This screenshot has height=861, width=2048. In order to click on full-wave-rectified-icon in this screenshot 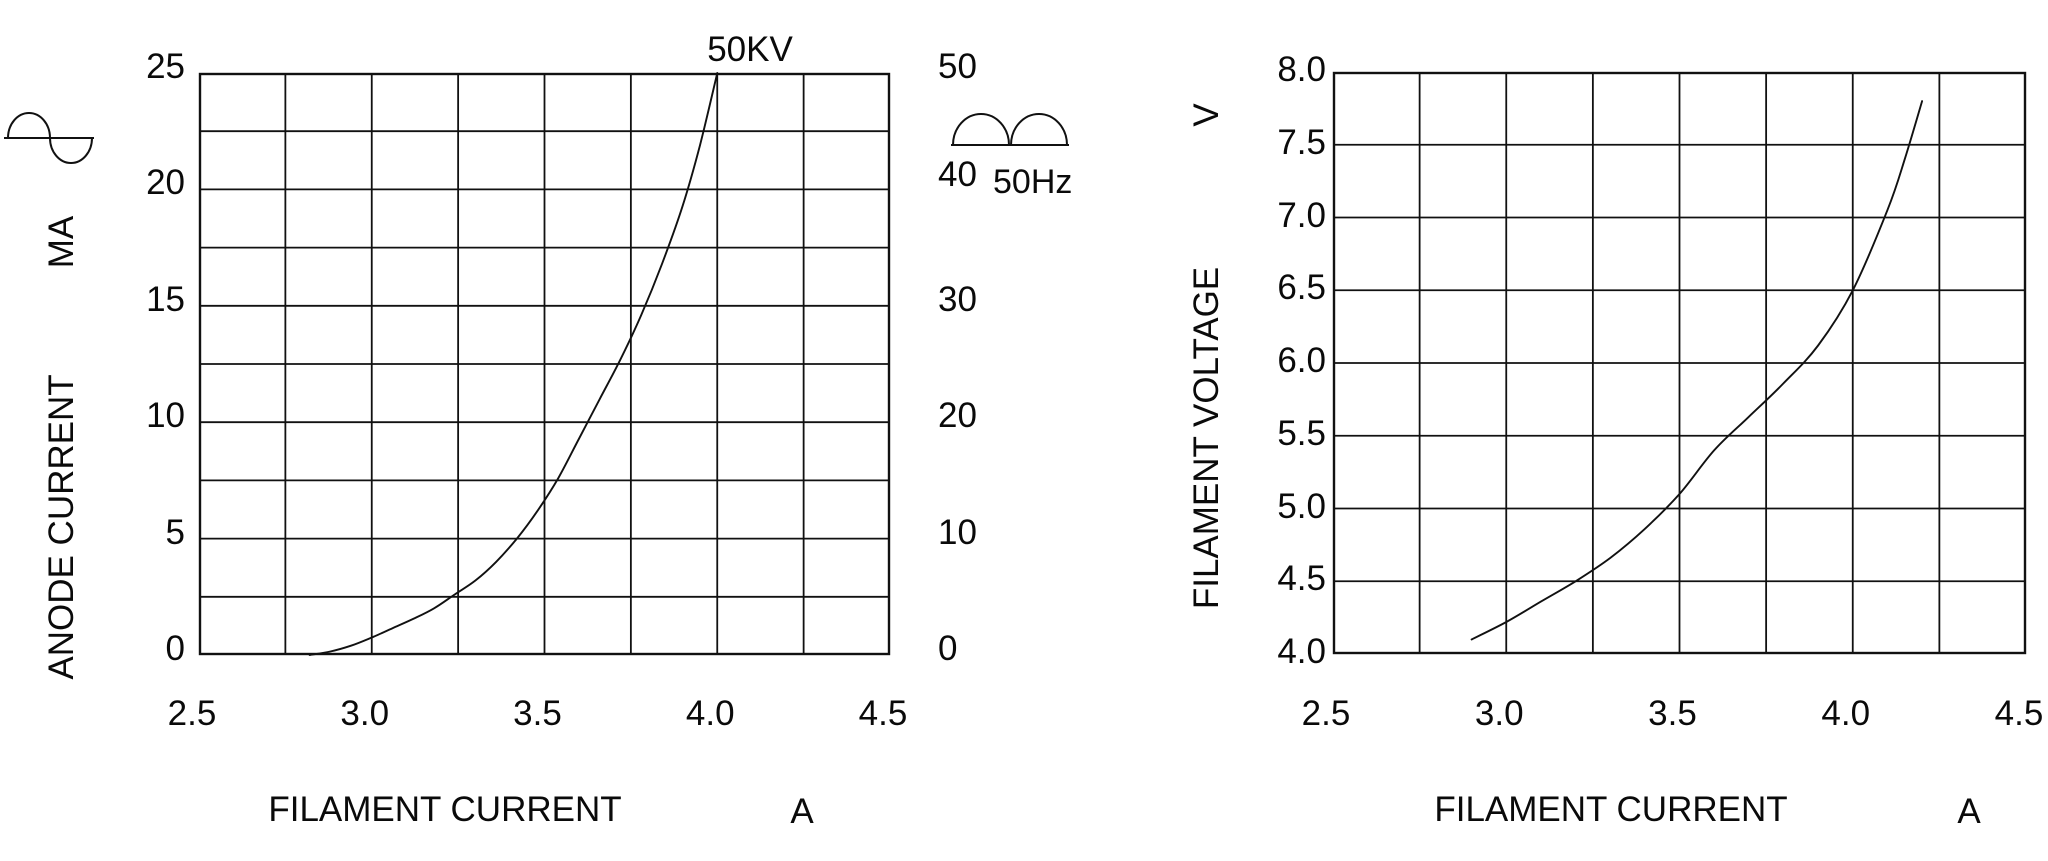, I will do `click(1010, 129)`.